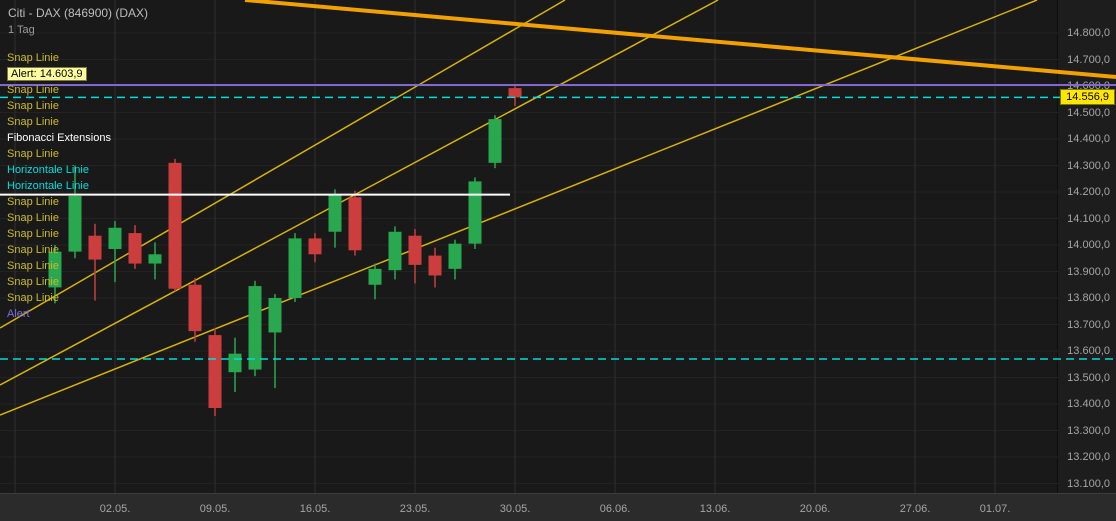 This screenshot has width=1116, height=521. Describe the element at coordinates (47, 74) in the screenshot. I see `alert-badge-text: Alert: 14.603,9` at that location.